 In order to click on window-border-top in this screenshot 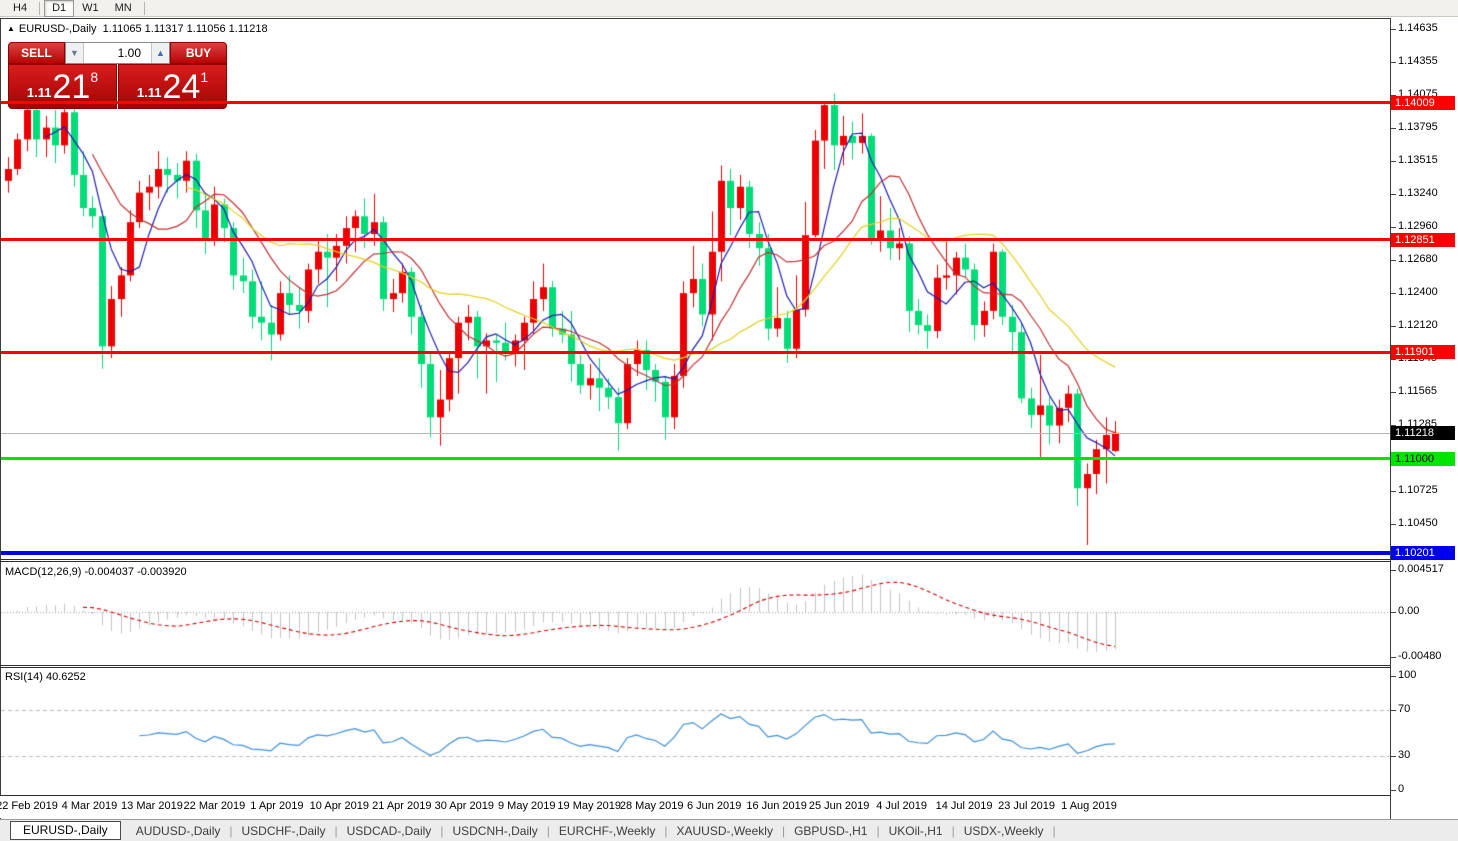, I will do `click(729, 18)`.